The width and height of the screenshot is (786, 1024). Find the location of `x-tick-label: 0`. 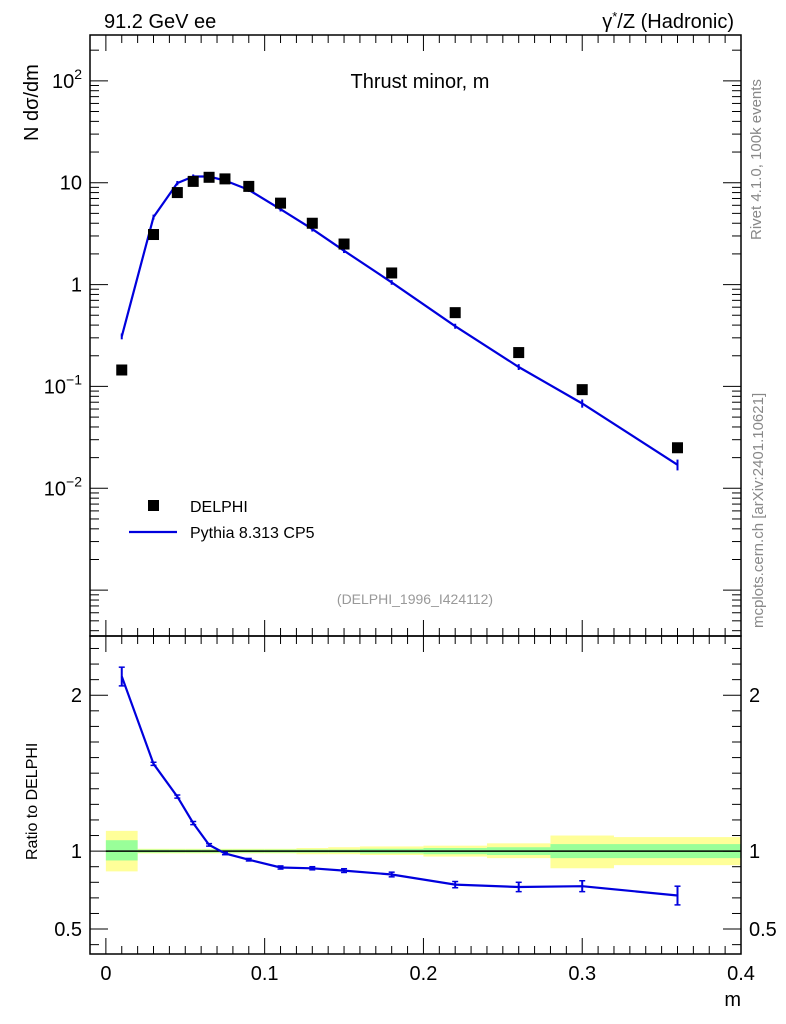

x-tick-label: 0 is located at coordinates (105, 974).